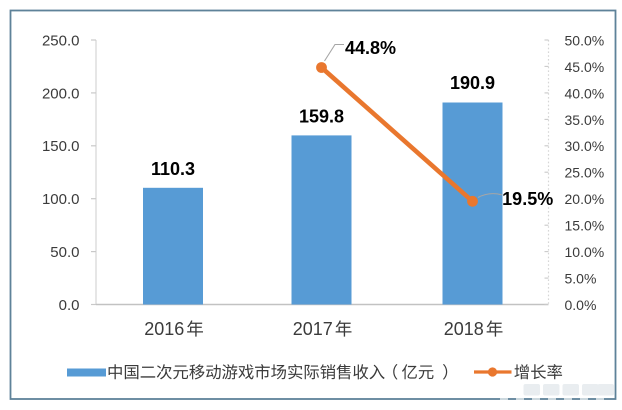  Describe the element at coordinates (585, 226) in the screenshot. I see `svg-text: 15.0%` at that location.